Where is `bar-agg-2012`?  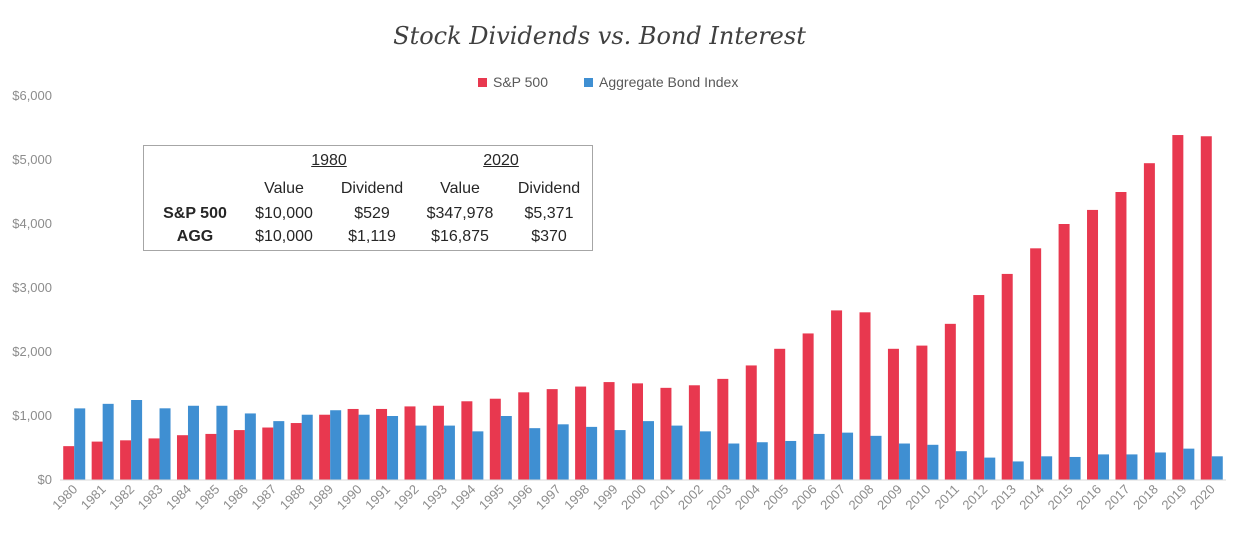 bar-agg-2012 is located at coordinates (990, 468).